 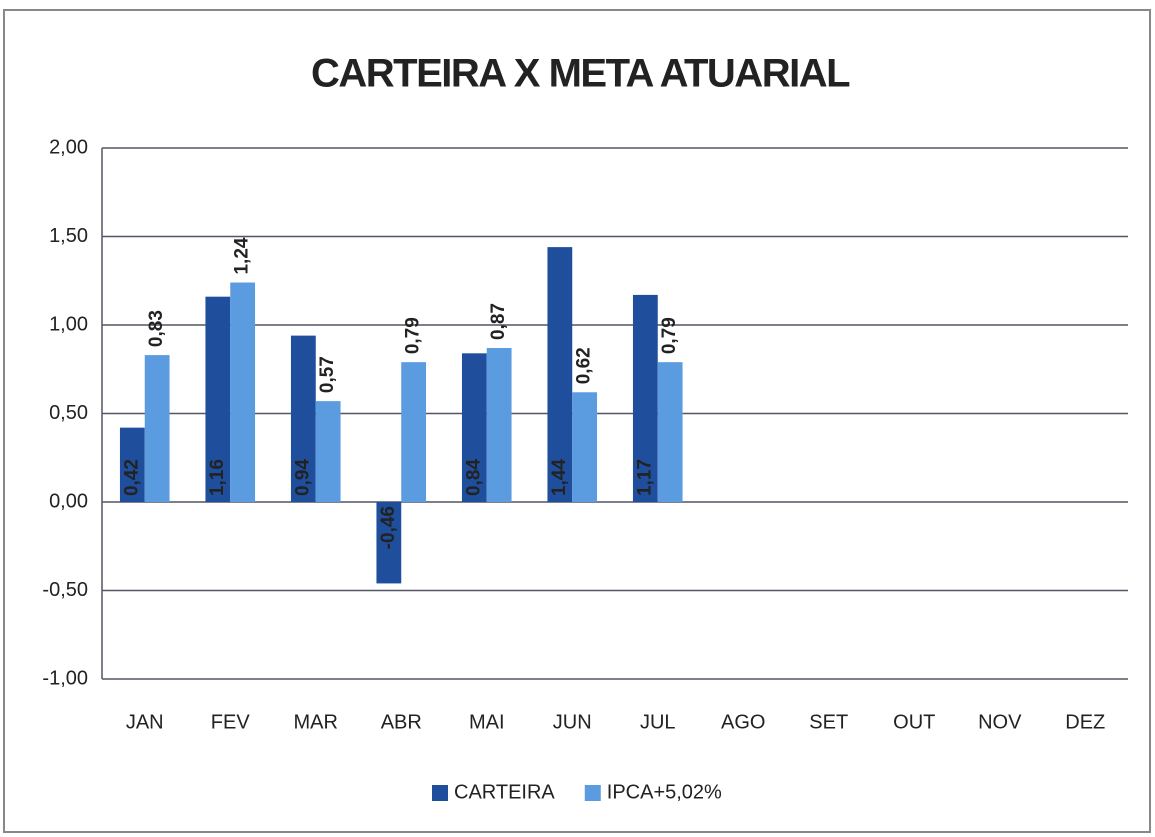 I want to click on data-label: 1,16, so click(x=217, y=477).